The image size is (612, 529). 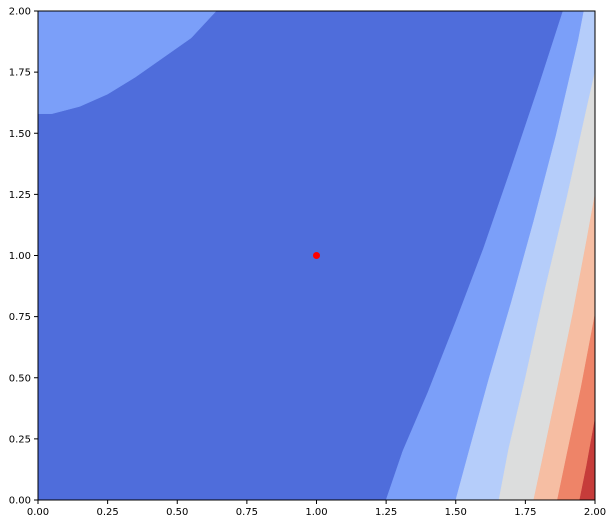 What do you see at coordinates (20, 317) in the screenshot?
I see `y-tick-label: 0.75` at bounding box center [20, 317].